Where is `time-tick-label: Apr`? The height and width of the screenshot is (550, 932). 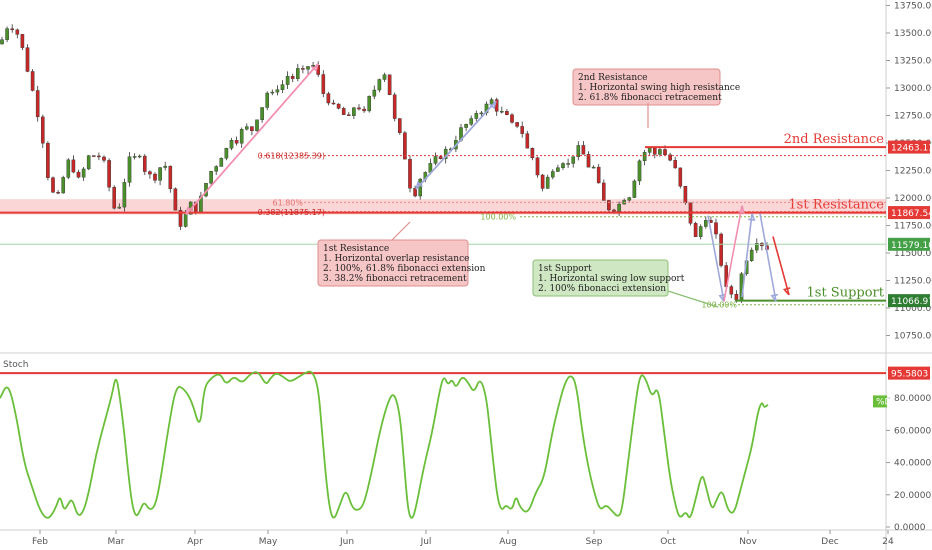 time-tick-label: Apr is located at coordinates (195, 542).